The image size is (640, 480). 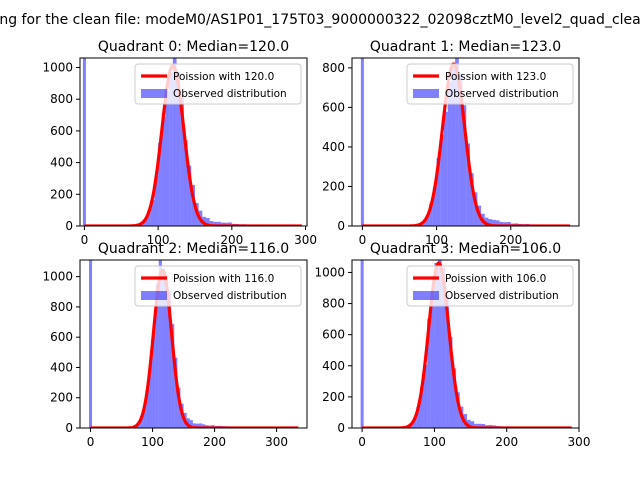 I want to click on subplot-title: Quadrant 1: Median=123.0, so click(x=465, y=47).